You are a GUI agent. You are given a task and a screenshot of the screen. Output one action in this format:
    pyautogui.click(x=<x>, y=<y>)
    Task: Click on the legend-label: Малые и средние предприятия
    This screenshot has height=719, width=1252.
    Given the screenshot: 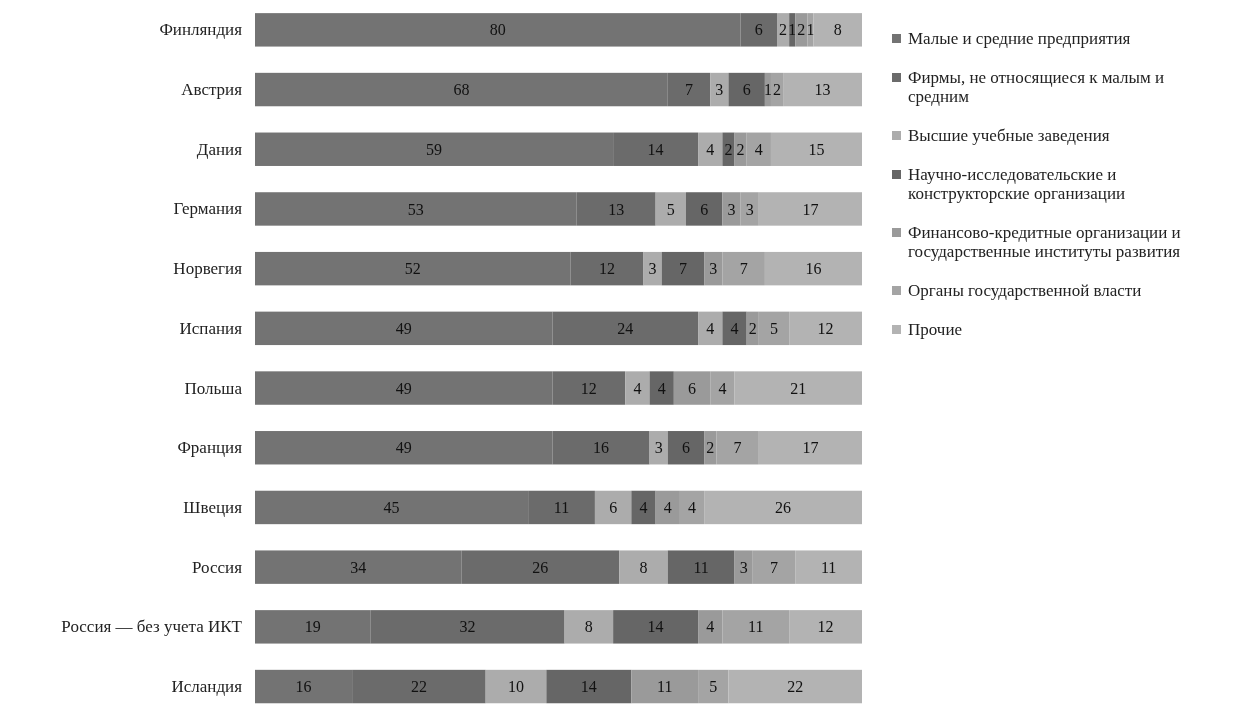 What is the action you would take?
    pyautogui.click(x=1019, y=38)
    